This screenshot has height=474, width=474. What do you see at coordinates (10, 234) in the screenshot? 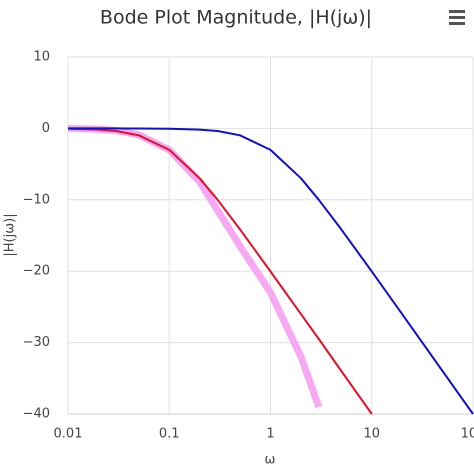
I see `y-axis-label: |H(jω)|` at bounding box center [10, 234].